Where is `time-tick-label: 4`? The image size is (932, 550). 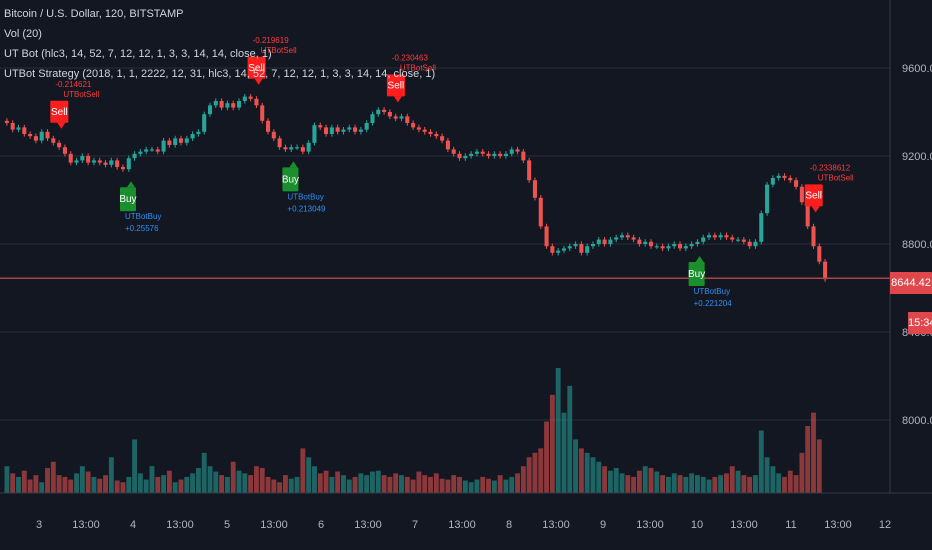
time-tick-label: 4 is located at coordinates (133, 525).